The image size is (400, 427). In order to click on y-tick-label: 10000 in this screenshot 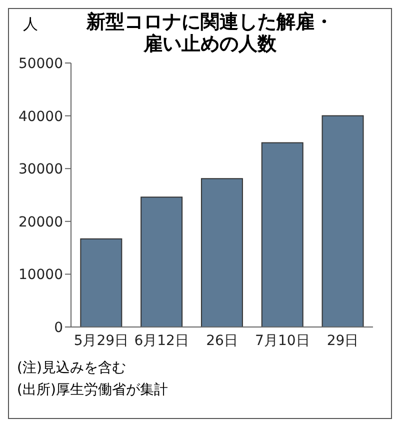, I will do `click(40, 275)`.